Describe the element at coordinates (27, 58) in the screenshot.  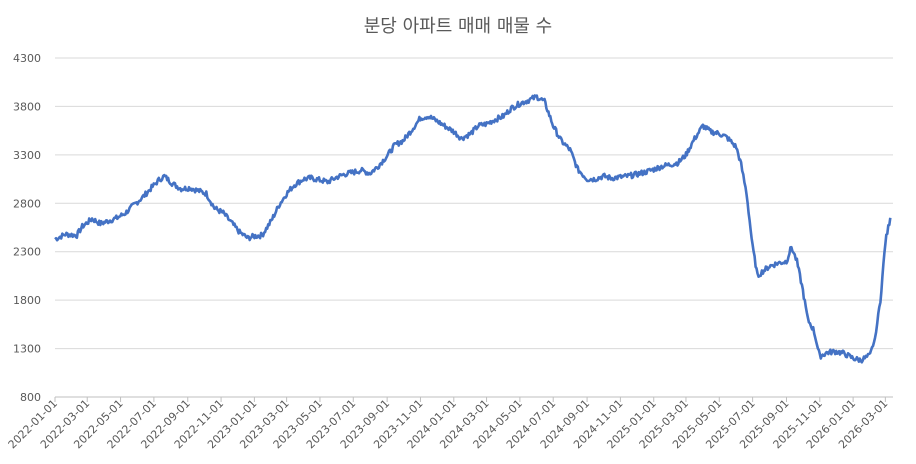
I see `y-tick-label: 4300` at that location.